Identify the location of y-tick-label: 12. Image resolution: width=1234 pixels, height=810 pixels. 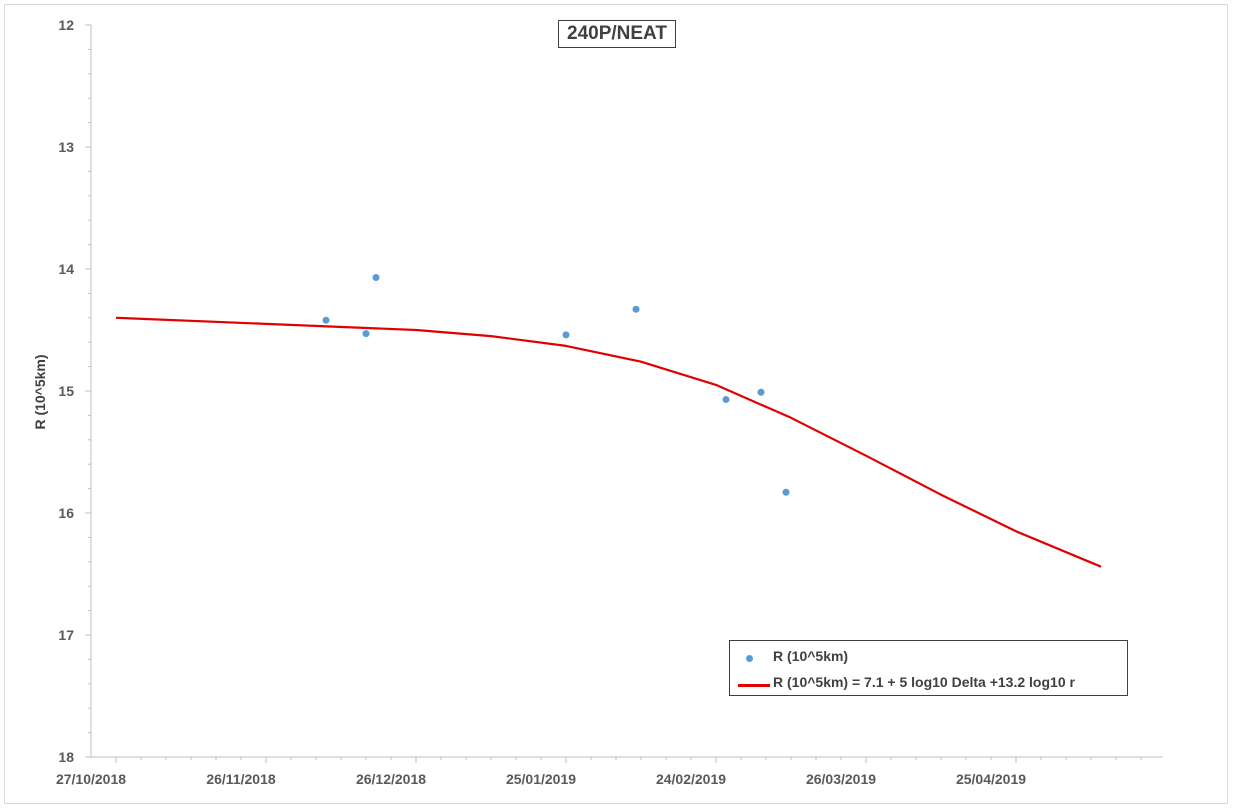
(66, 25).